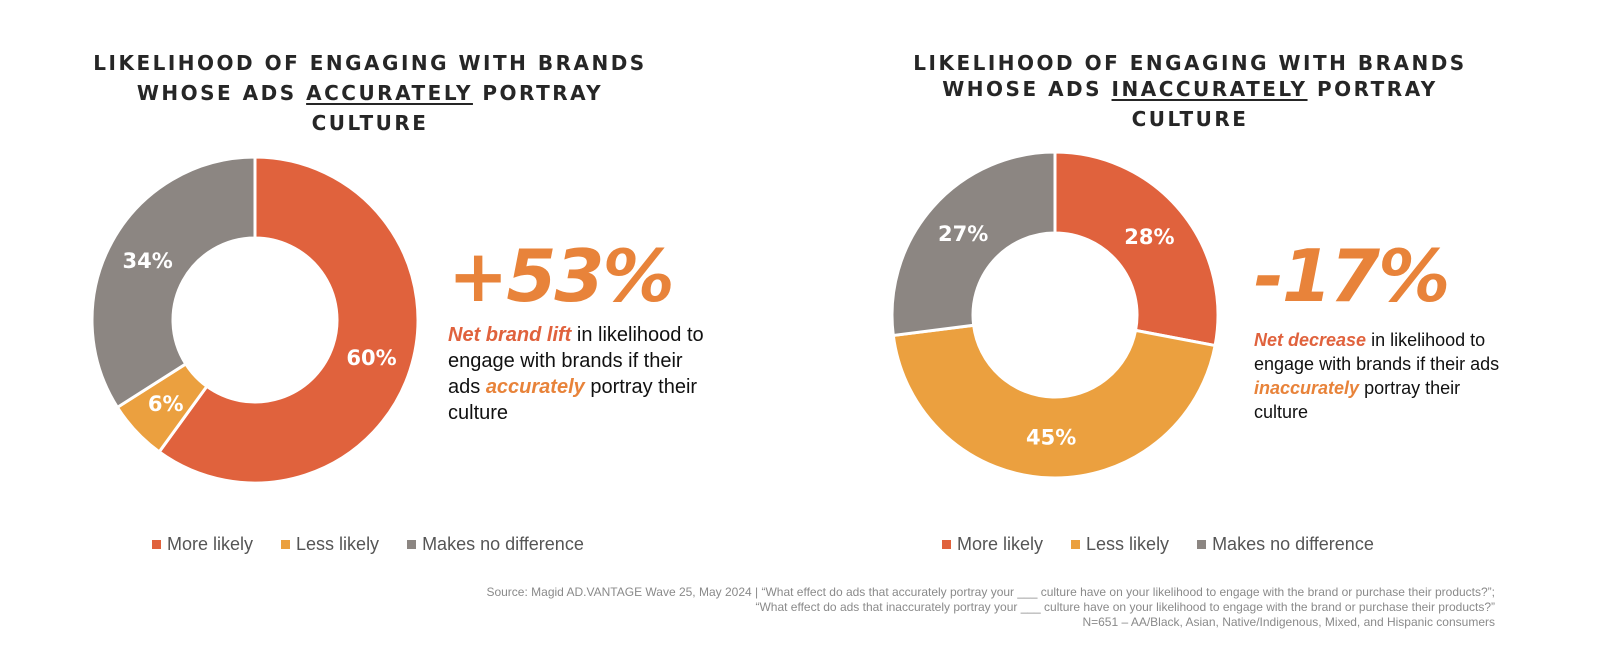 This screenshot has width=1600, height=672. What do you see at coordinates (535, 387) in the screenshot?
I see `desc-emphasis-2: accurately` at bounding box center [535, 387].